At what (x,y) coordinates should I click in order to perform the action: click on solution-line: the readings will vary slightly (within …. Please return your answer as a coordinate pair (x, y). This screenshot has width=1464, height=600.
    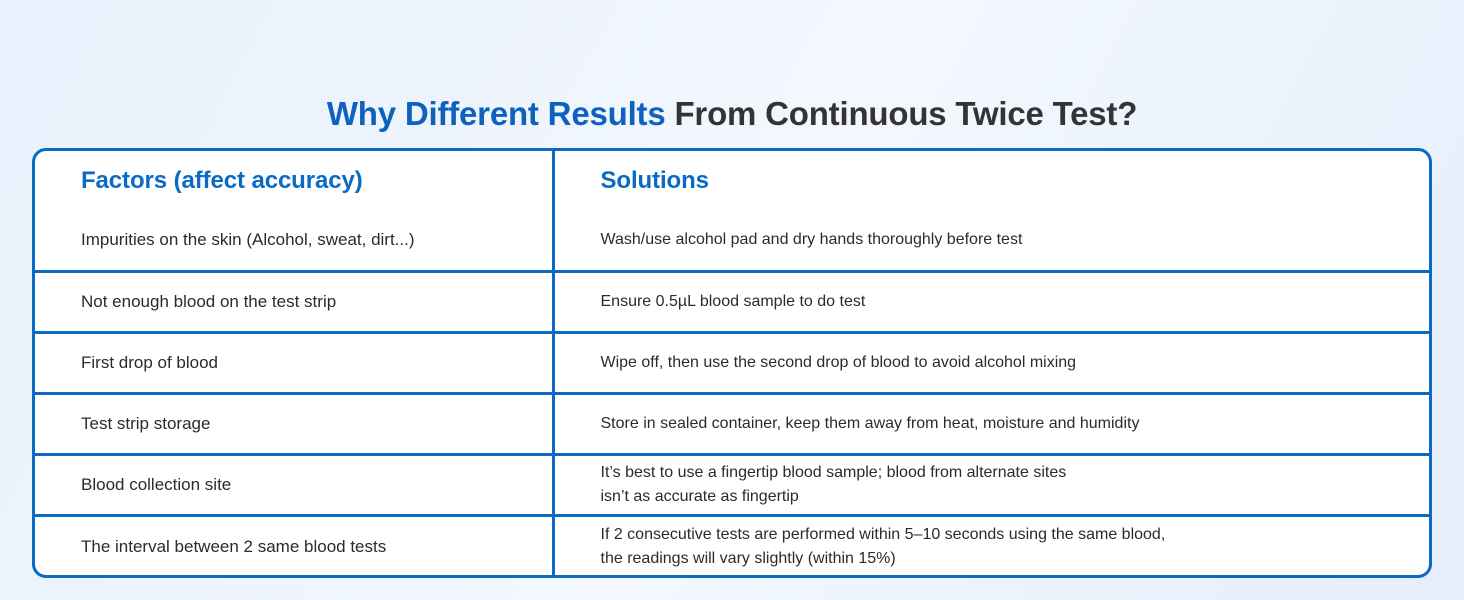
    Looking at the image, I should click on (748, 558).